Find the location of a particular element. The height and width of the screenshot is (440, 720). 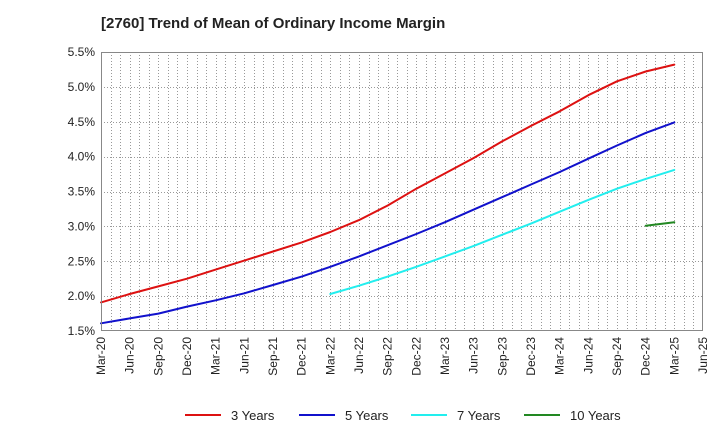

x-tick-label: Sep-22 is located at coordinates (388, 356).